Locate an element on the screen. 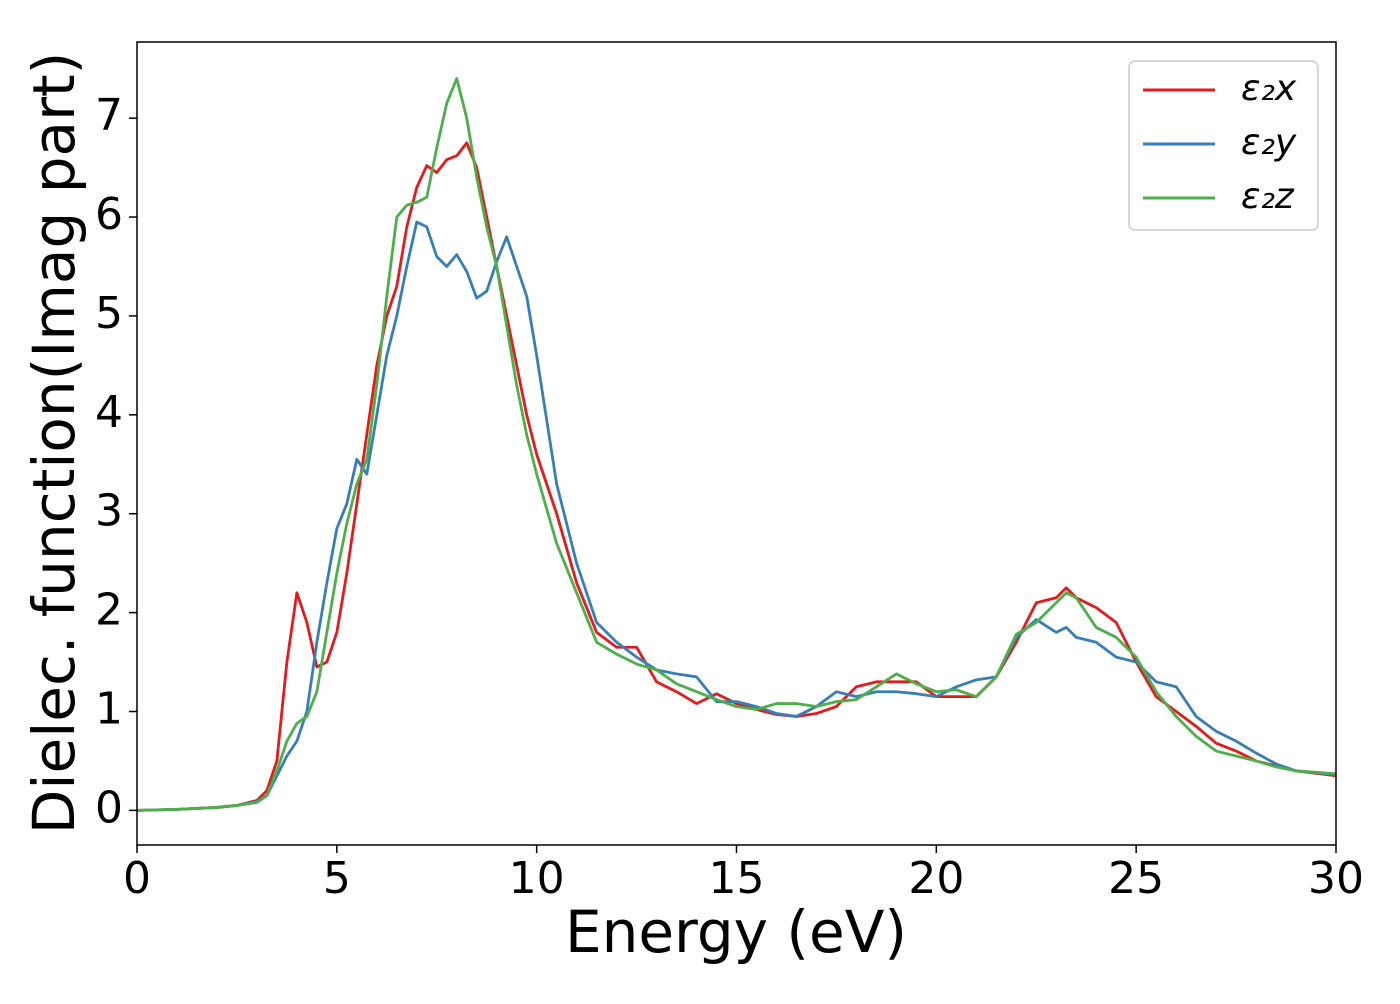  x-tick-label: 15 is located at coordinates (737, 878).